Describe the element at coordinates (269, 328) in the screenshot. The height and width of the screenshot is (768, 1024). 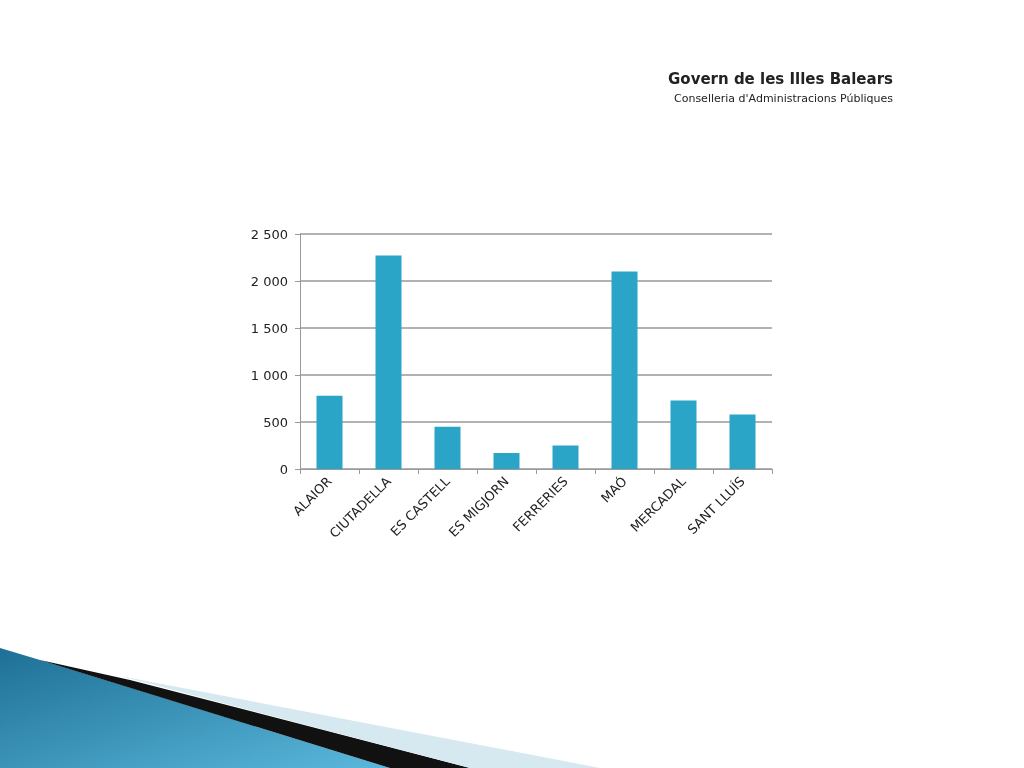
I see `y-tick-label: 1 500` at that location.